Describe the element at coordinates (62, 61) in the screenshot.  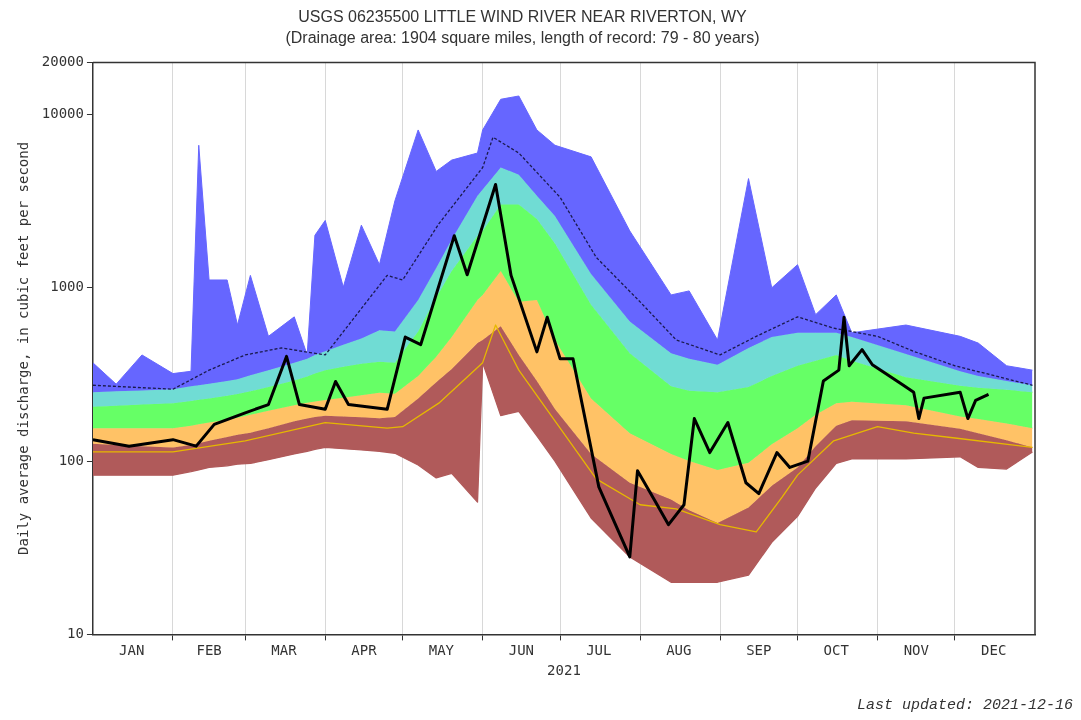
I see `y-tick-label: 20000` at that location.